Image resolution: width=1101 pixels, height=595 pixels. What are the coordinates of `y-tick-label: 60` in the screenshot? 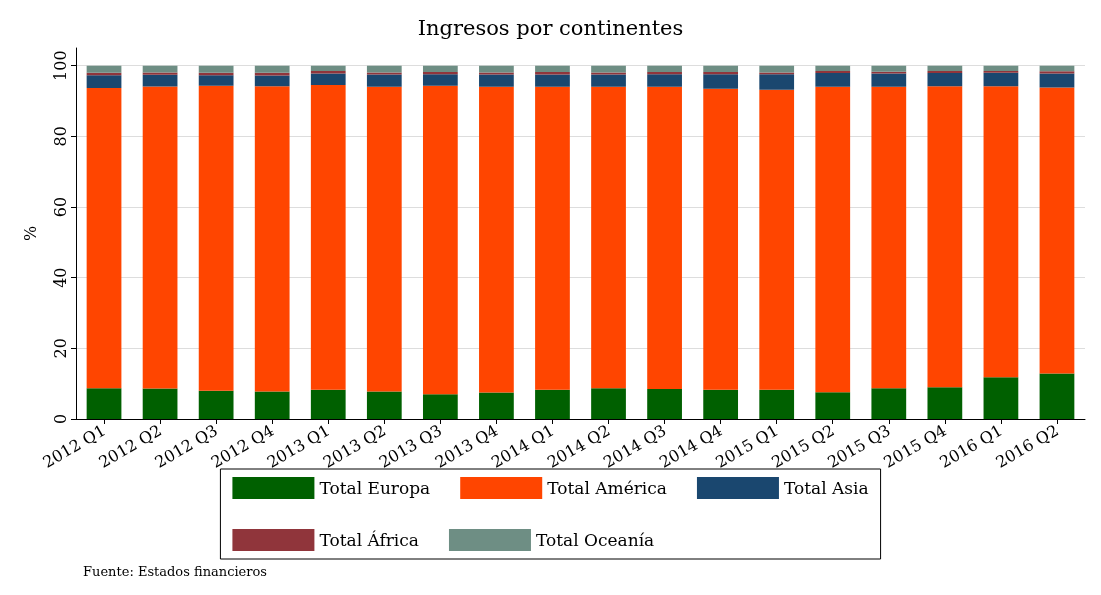 It's located at (60, 207).